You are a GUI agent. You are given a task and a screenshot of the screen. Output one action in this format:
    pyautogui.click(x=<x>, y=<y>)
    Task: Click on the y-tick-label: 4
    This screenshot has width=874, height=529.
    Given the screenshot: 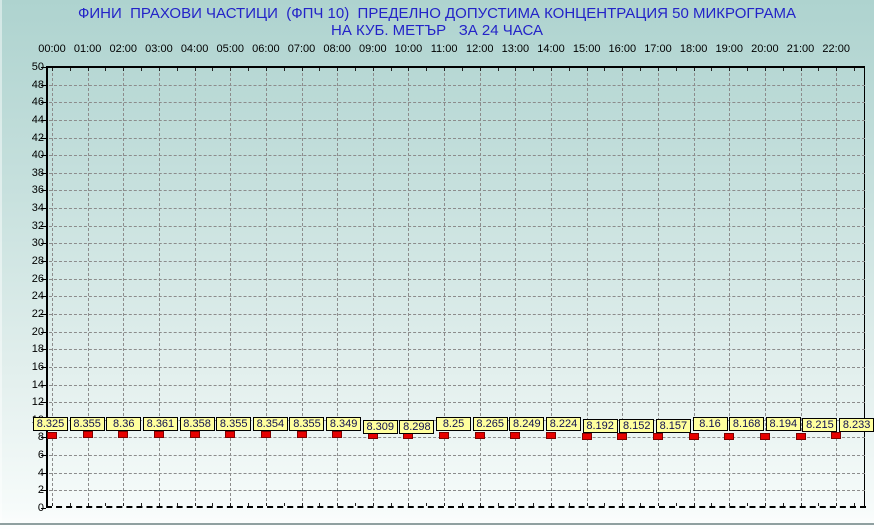 What is the action you would take?
    pyautogui.click(x=26, y=473)
    